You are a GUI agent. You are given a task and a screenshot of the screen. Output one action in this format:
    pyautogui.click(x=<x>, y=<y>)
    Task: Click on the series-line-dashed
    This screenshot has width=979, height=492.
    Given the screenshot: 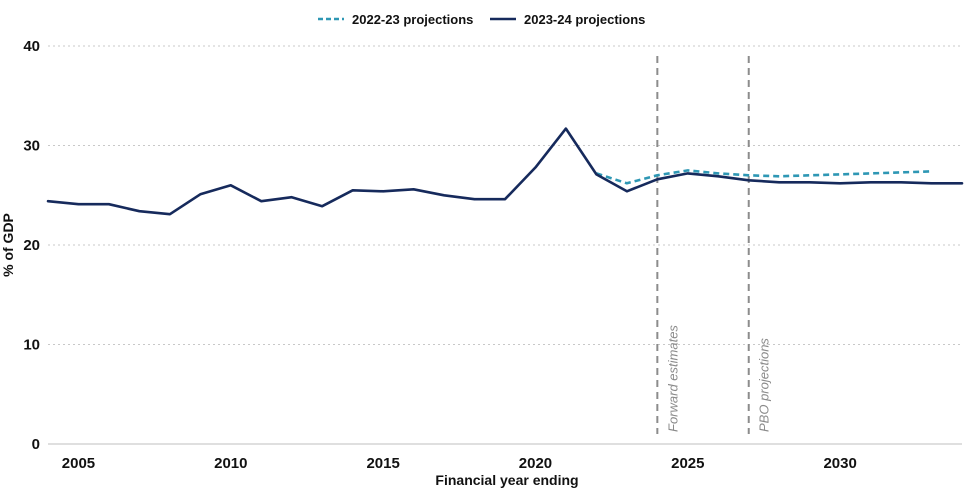 What is the action you would take?
    pyautogui.click(x=763, y=177)
    